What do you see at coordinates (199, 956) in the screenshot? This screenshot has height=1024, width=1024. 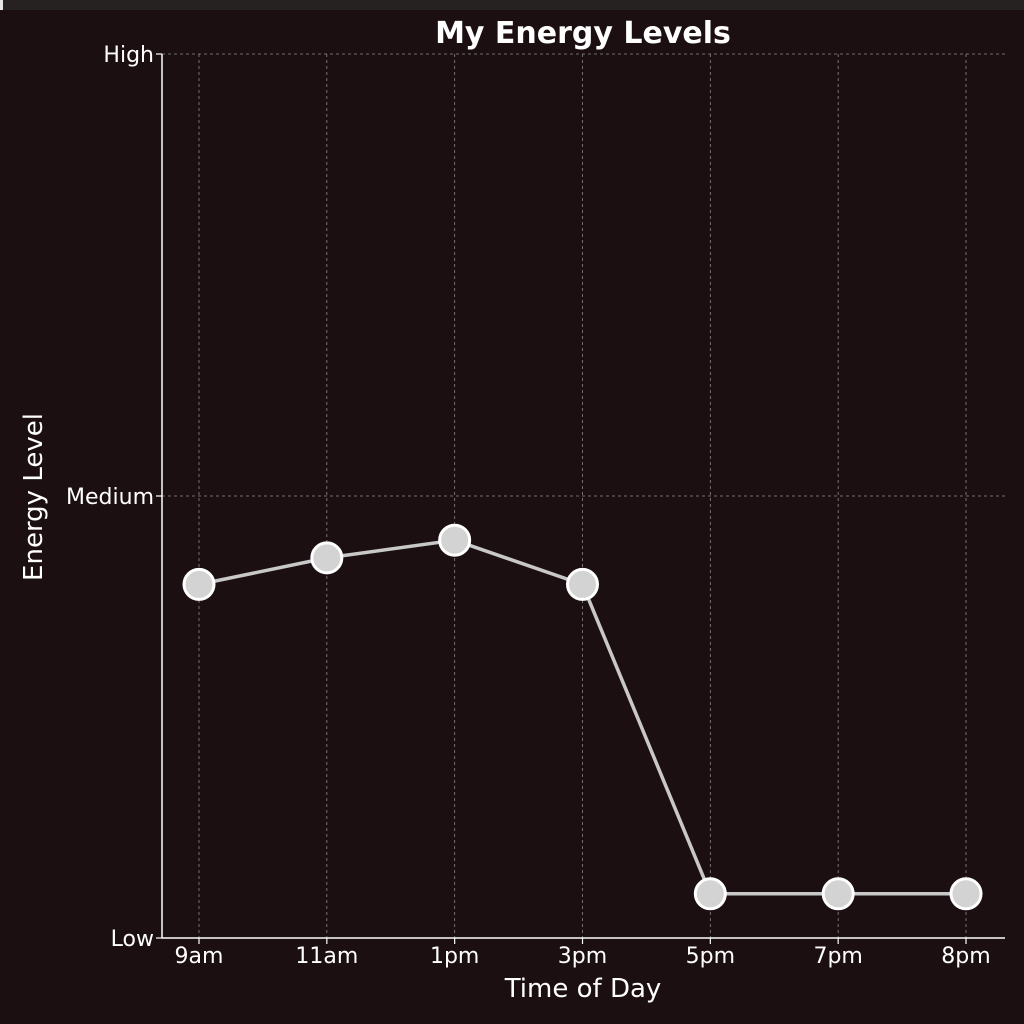 I see `x-tick-label: 9am` at bounding box center [199, 956].